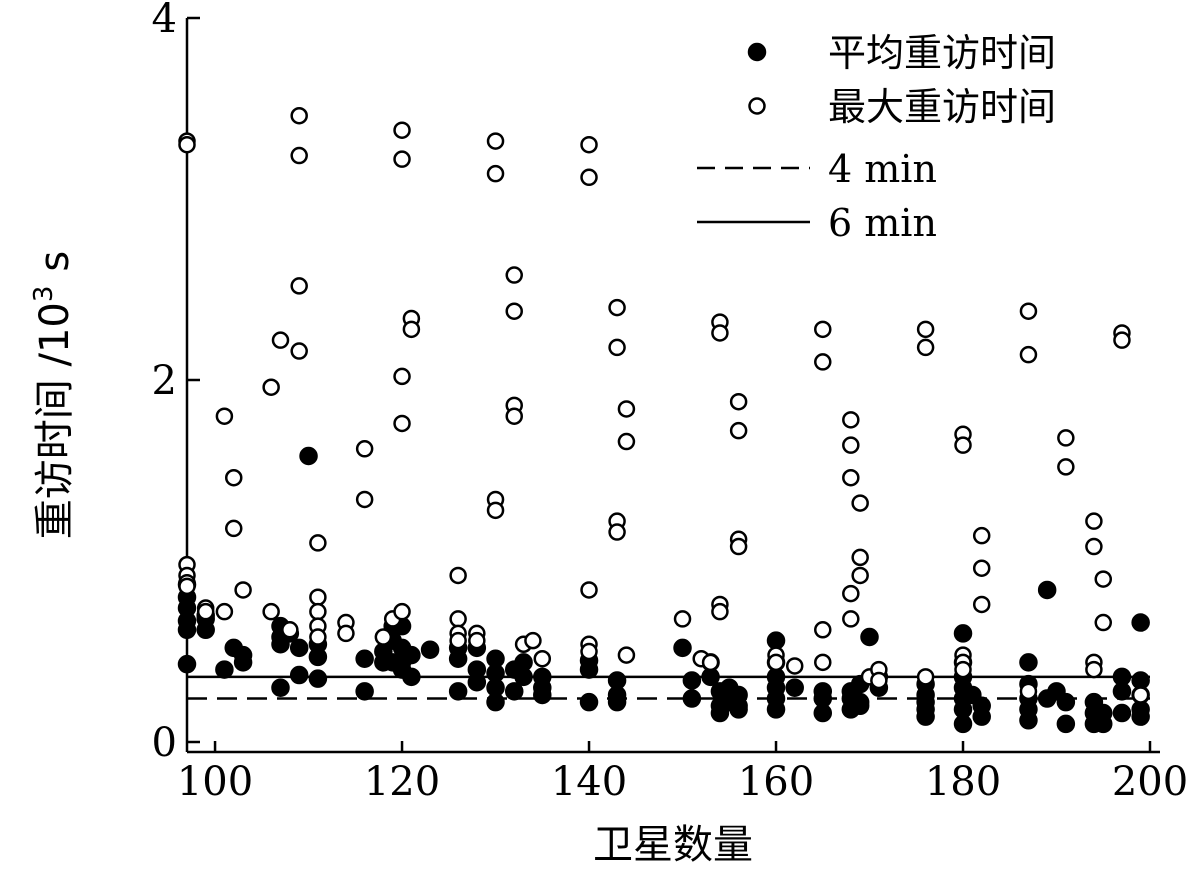 The image size is (1200, 873). Describe the element at coordinates (757, 52) in the screenshot. I see `legend-marker-filled-circle` at that location.